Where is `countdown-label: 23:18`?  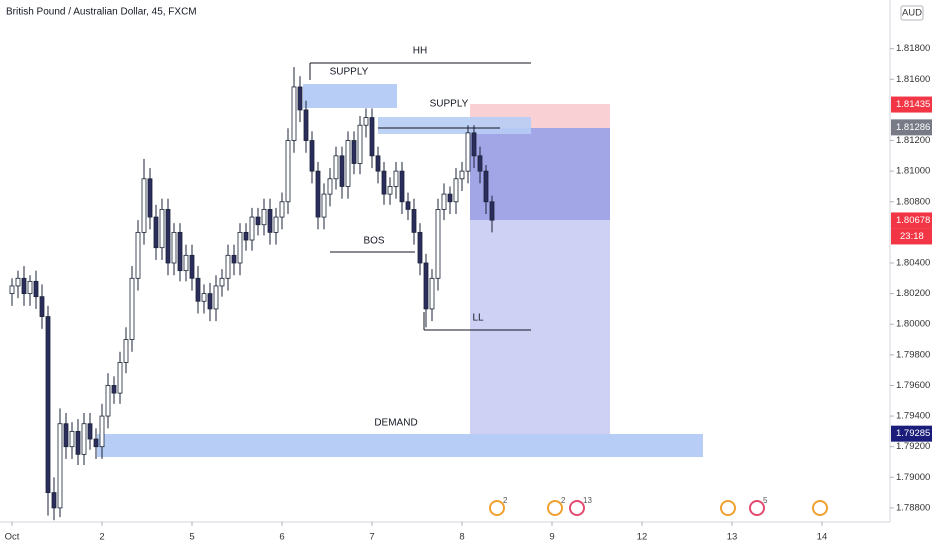 countdown-label: 23:18 is located at coordinates (912, 236).